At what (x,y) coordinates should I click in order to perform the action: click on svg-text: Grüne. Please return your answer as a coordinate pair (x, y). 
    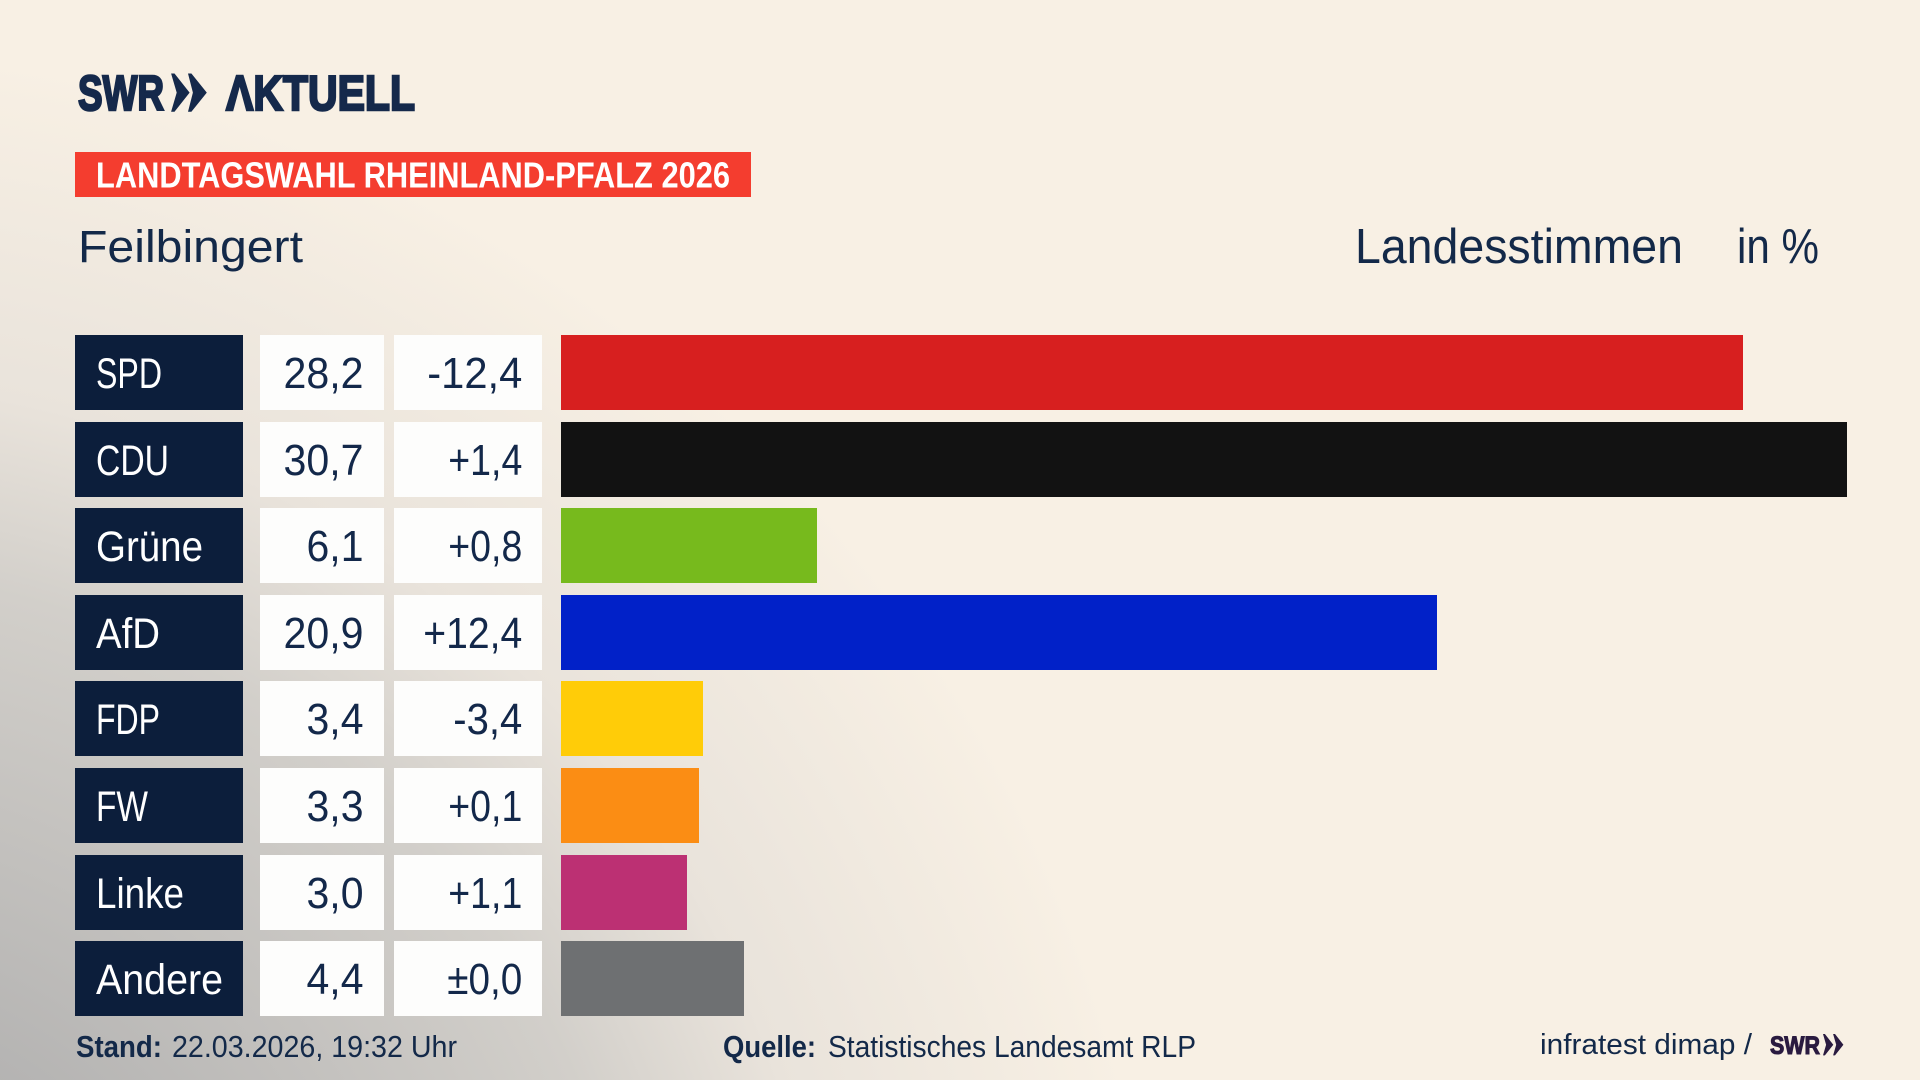
    Looking at the image, I should click on (149, 547).